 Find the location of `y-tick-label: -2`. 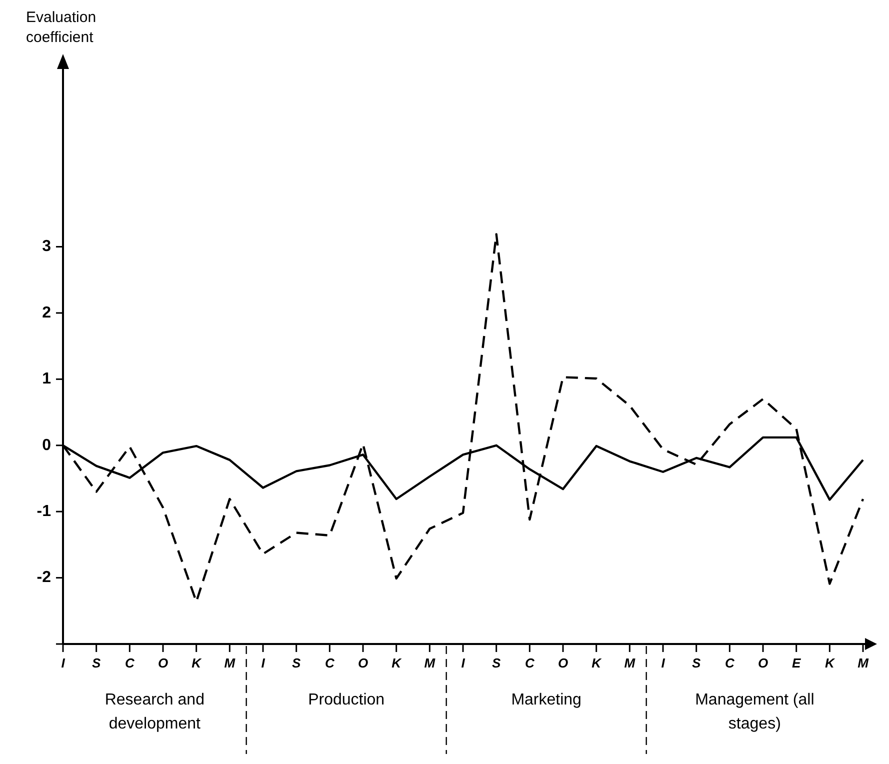

y-tick-label: -2 is located at coordinates (44, 577).